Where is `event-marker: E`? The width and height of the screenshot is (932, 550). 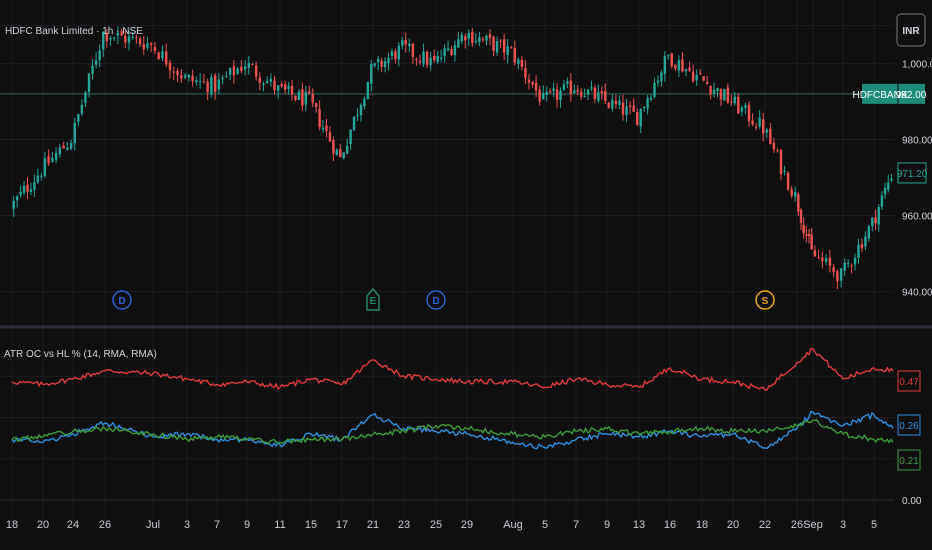 event-marker: E is located at coordinates (373, 299).